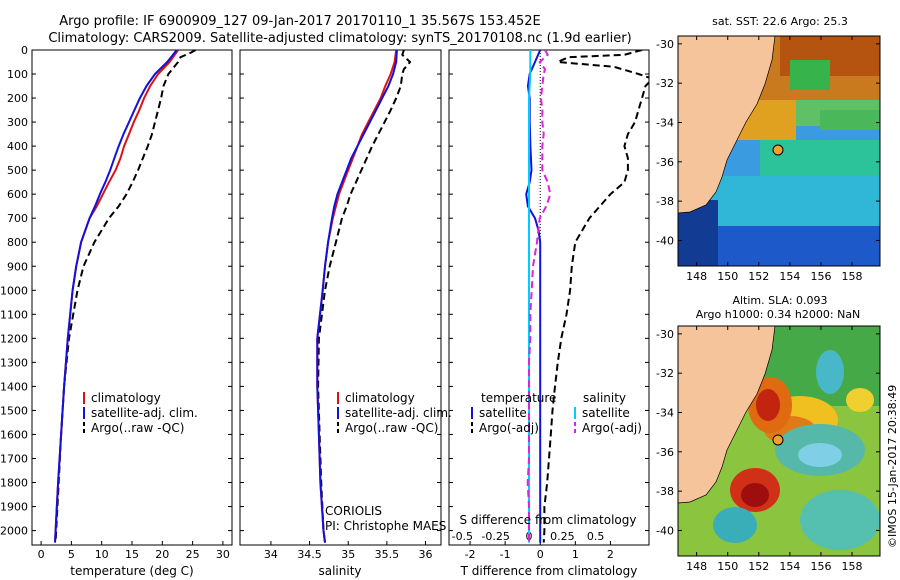 The width and height of the screenshot is (900, 580). Describe the element at coordinates (24, 50) in the screenshot. I see `depth-tick-label: 0` at that location.